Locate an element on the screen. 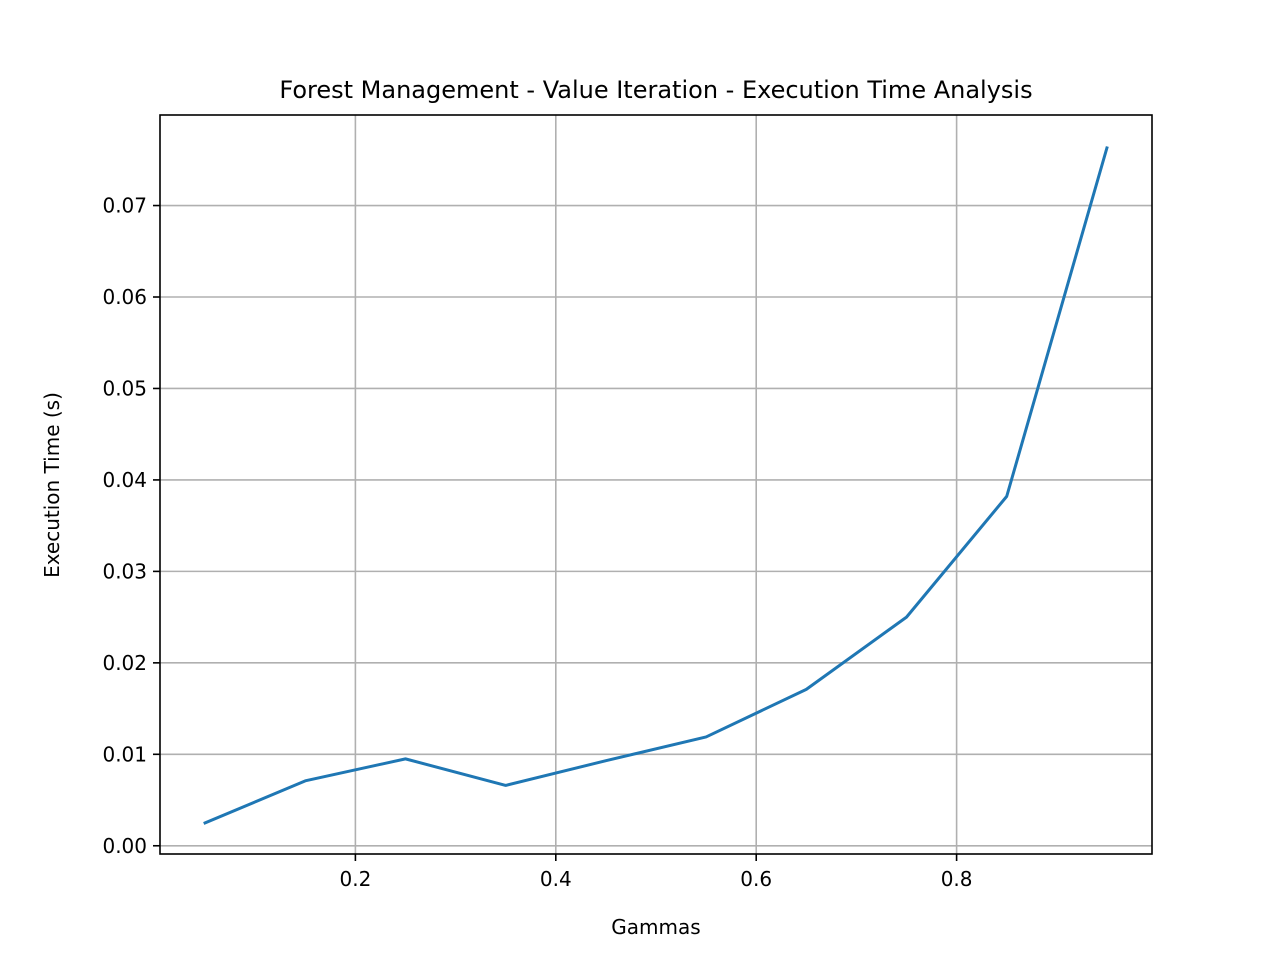 Image resolution: width=1280 pixels, height=960 pixels. y-tick-label: 0.05 is located at coordinates (124, 388).